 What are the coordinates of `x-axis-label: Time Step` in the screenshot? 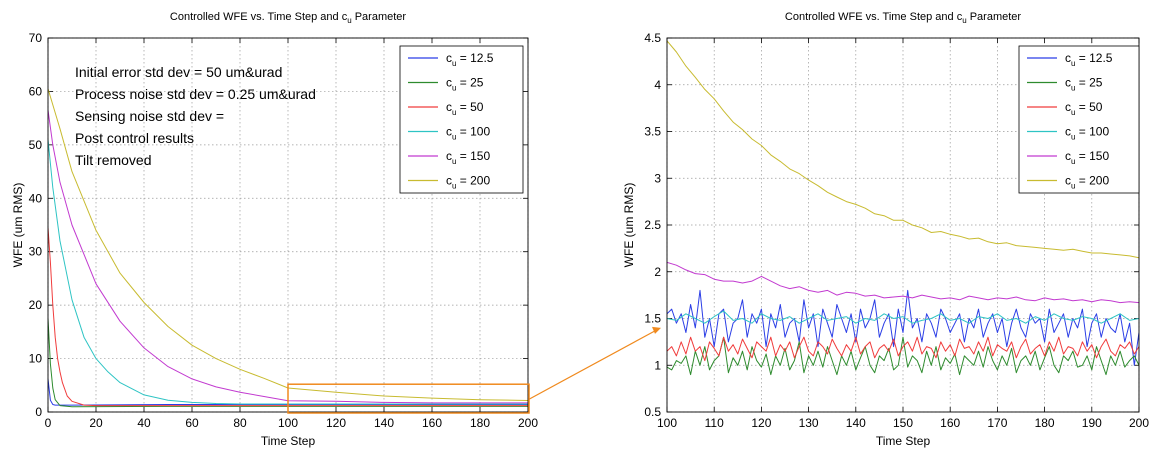 It's located at (288, 441).